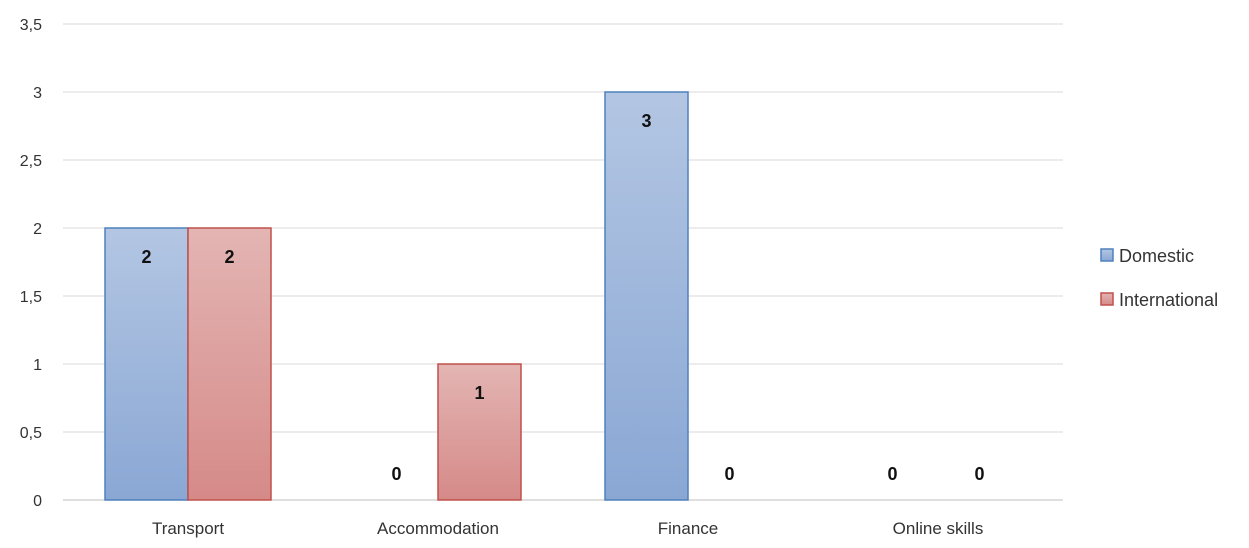 The width and height of the screenshot is (1249, 548). I want to click on y-tick-label: 2,5, so click(31, 161).